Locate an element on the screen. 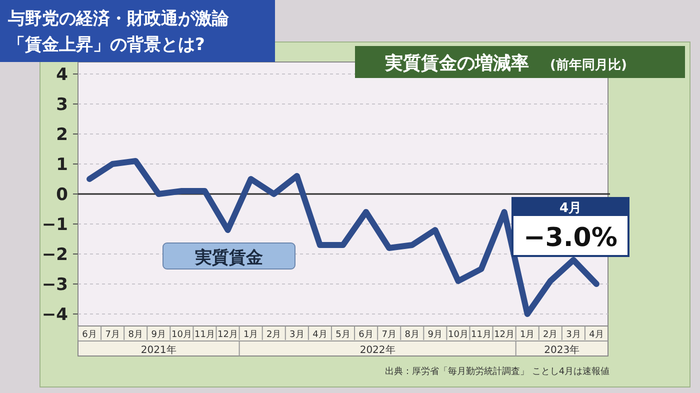 Image resolution: width=700 pixels, height=393 pixels. text: 2023年 is located at coordinates (562, 350).